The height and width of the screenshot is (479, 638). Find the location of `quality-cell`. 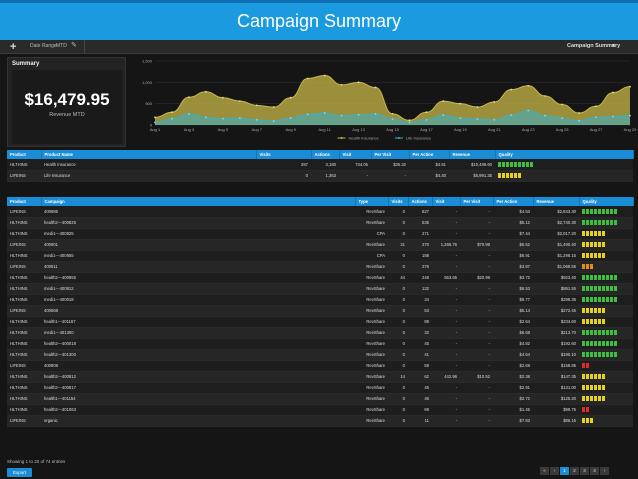

quality-cell is located at coordinates (606, 421).